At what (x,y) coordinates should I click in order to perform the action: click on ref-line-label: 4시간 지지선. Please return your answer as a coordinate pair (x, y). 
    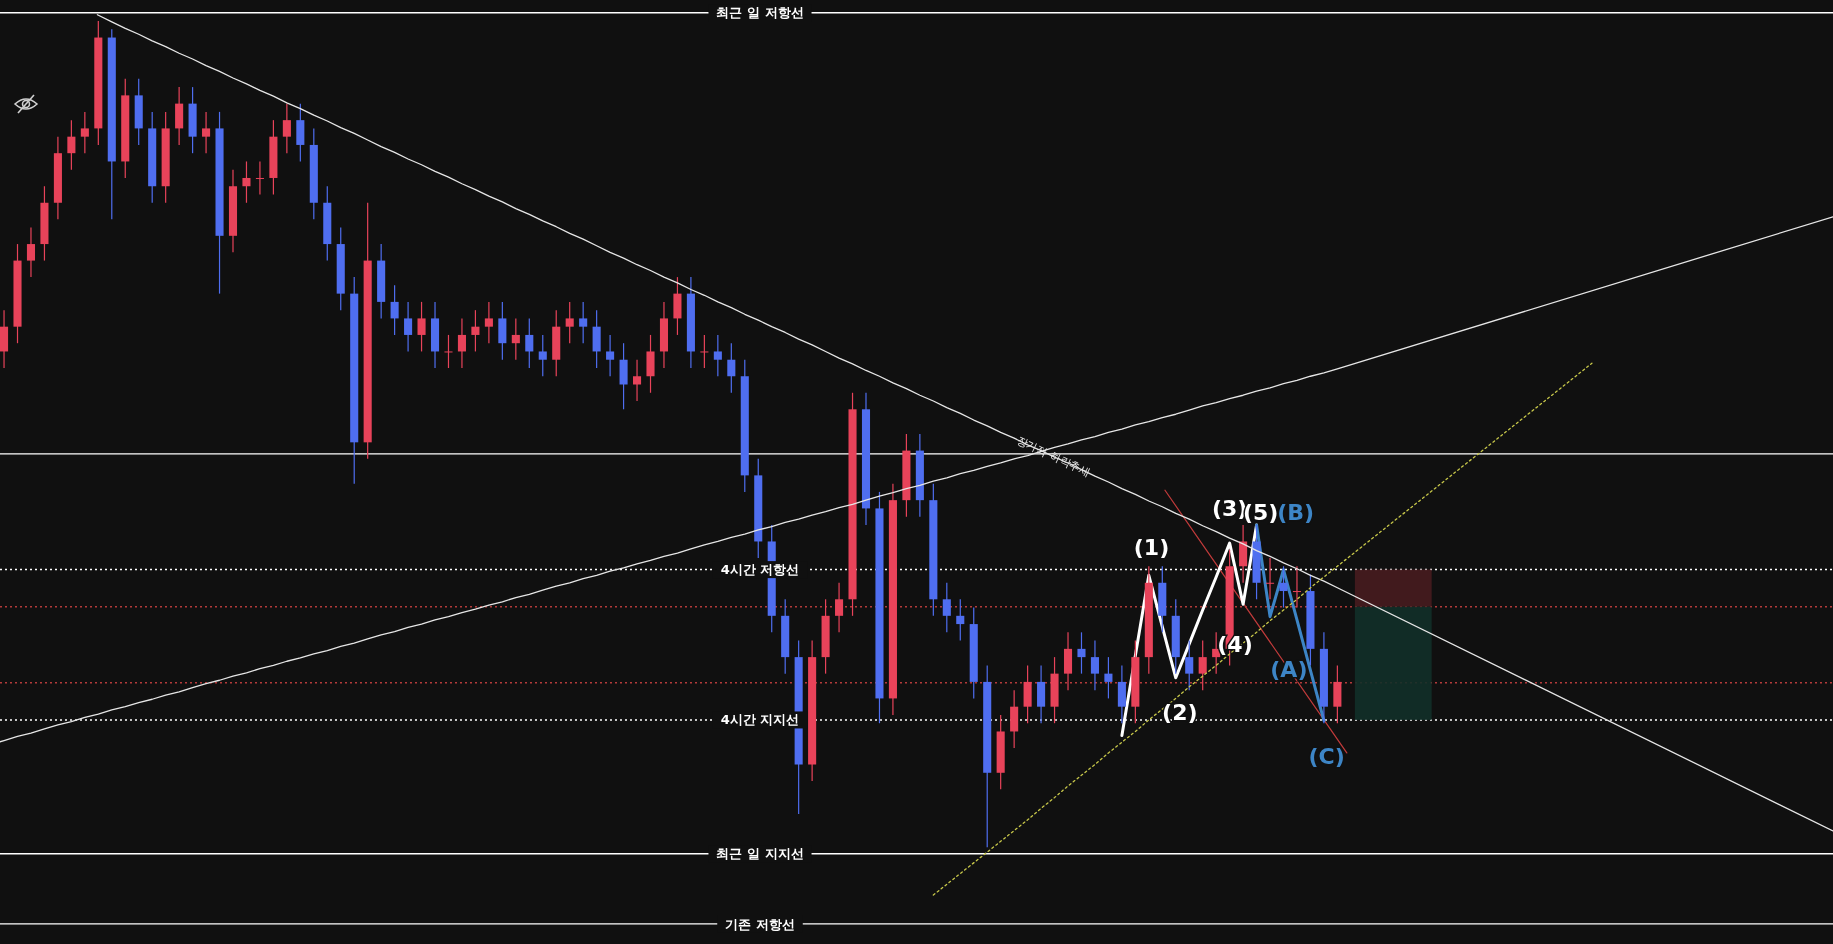
    Looking at the image, I should click on (760, 720).